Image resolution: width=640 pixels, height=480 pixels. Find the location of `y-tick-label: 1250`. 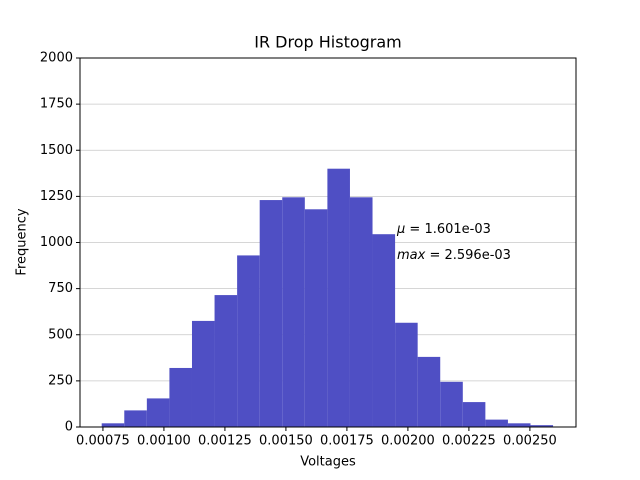

y-tick-label: 1250 is located at coordinates (56, 196).